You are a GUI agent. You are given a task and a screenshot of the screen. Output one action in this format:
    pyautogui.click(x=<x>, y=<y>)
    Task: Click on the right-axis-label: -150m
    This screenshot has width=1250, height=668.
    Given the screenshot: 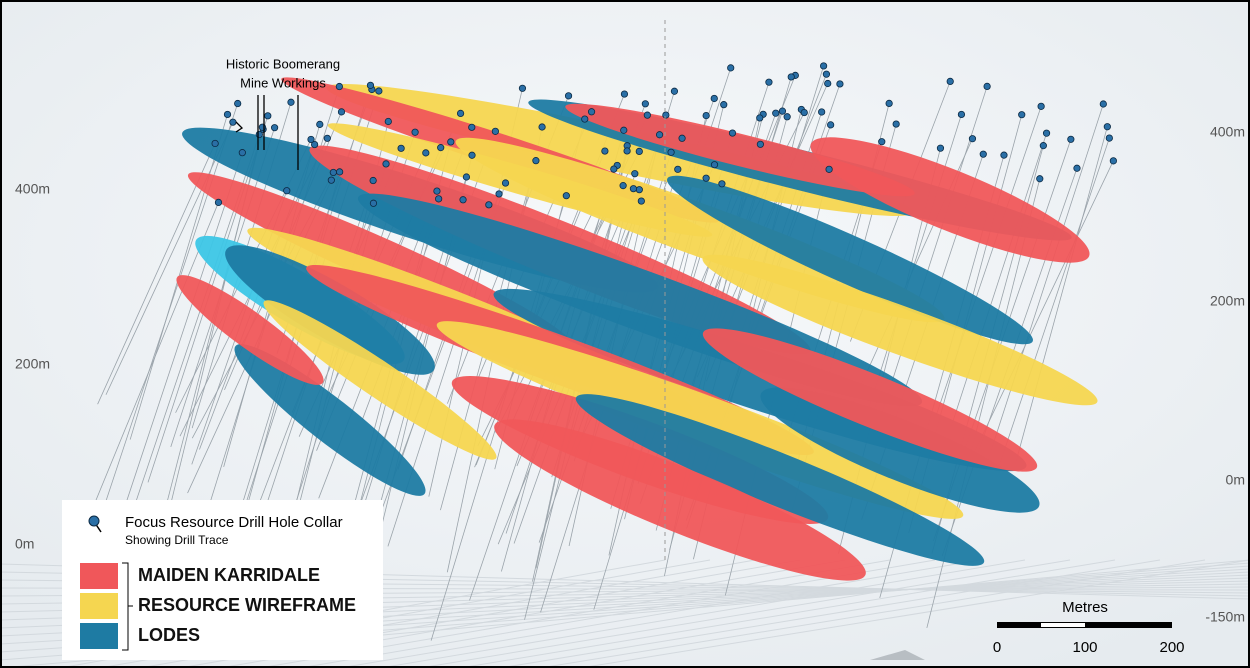 What is the action you would take?
    pyautogui.click(x=1225, y=617)
    